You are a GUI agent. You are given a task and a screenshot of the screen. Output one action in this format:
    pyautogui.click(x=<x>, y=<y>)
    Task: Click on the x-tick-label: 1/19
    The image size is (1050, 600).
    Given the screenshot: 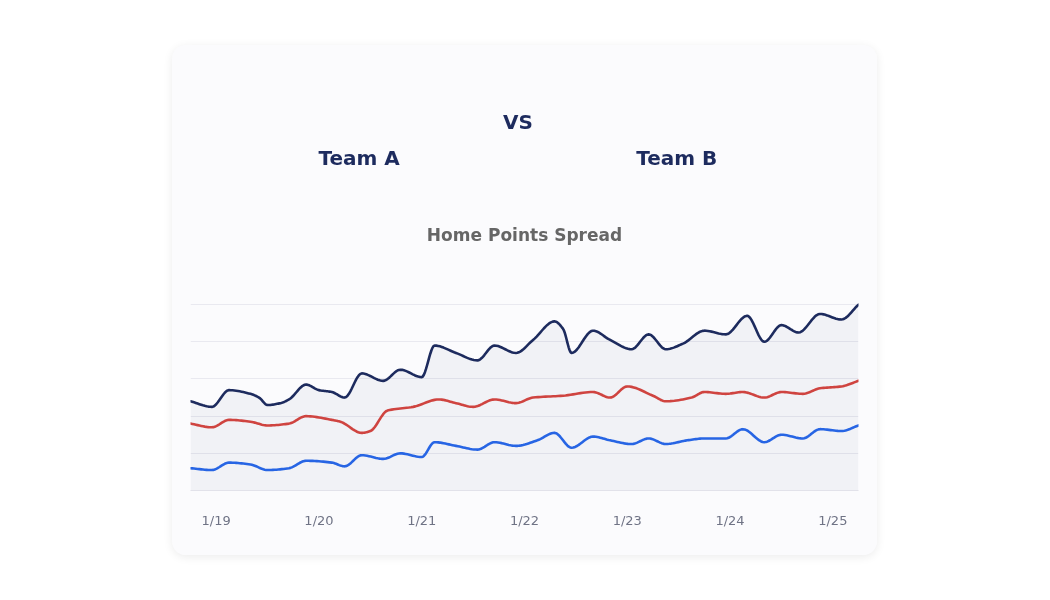 What is the action you would take?
    pyautogui.click(x=216, y=520)
    